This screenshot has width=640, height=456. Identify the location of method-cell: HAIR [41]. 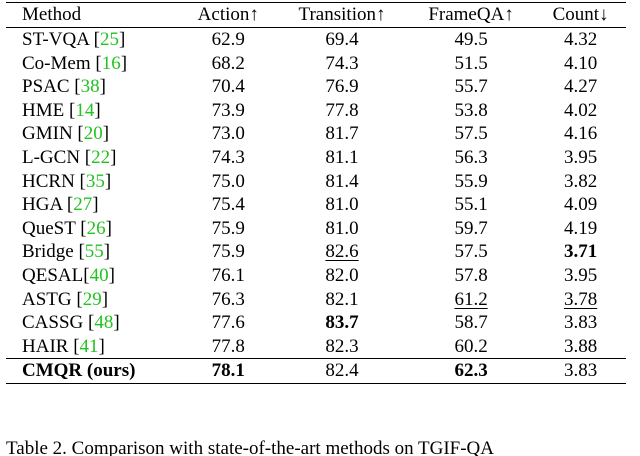
(93, 347).